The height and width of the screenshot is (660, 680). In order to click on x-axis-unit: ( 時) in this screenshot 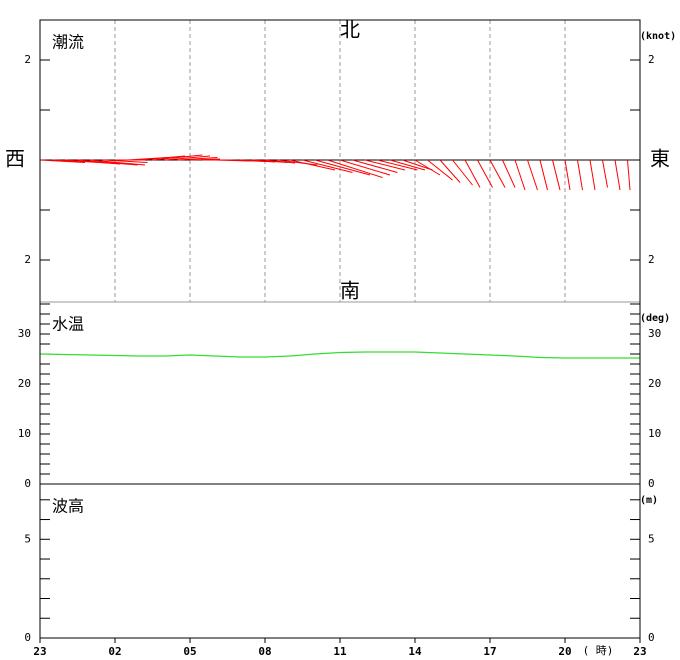, I will do `click(598, 650)`.